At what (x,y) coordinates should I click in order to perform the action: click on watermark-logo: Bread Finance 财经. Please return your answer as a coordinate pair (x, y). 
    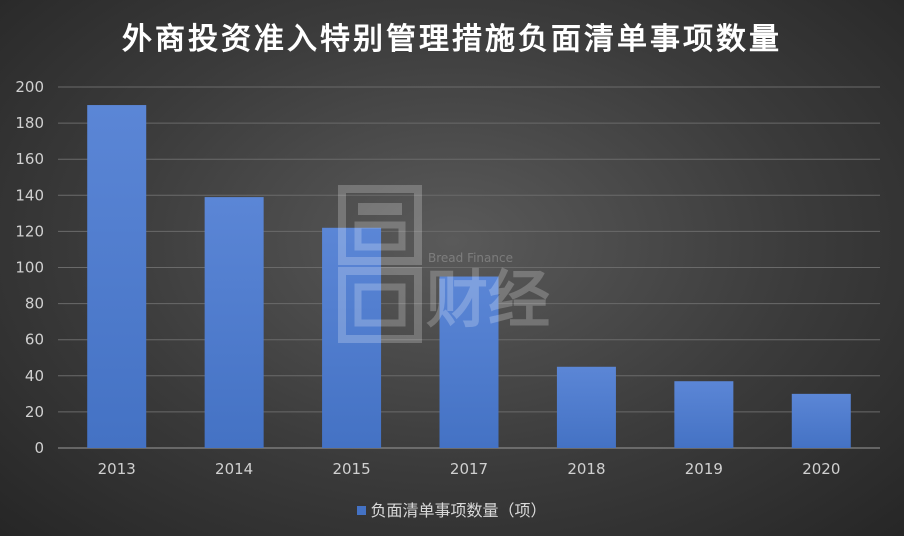
    Looking at the image, I should click on (444, 267).